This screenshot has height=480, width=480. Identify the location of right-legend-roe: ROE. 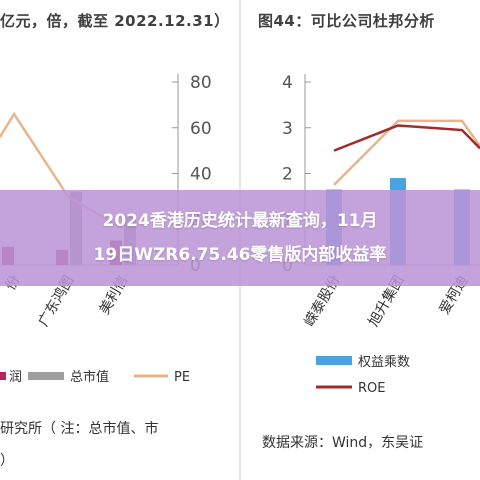
(371, 388).